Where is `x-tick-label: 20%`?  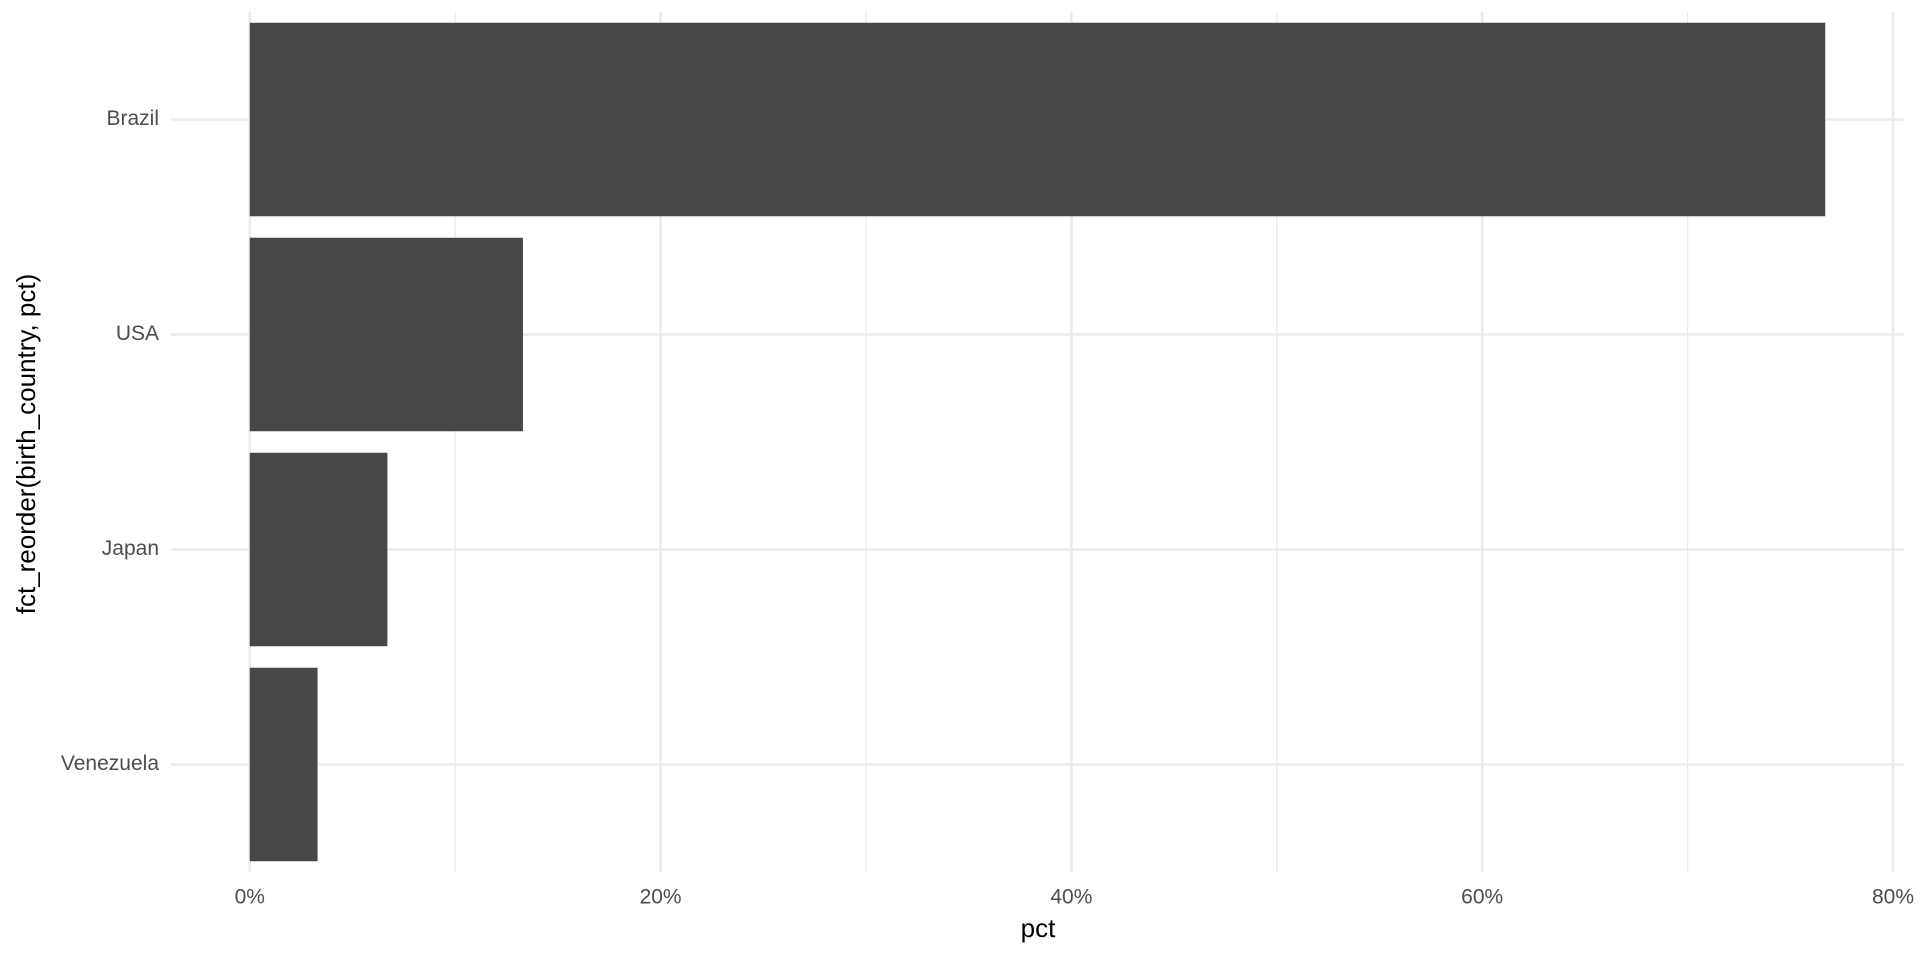
x-tick-label: 20% is located at coordinates (661, 897).